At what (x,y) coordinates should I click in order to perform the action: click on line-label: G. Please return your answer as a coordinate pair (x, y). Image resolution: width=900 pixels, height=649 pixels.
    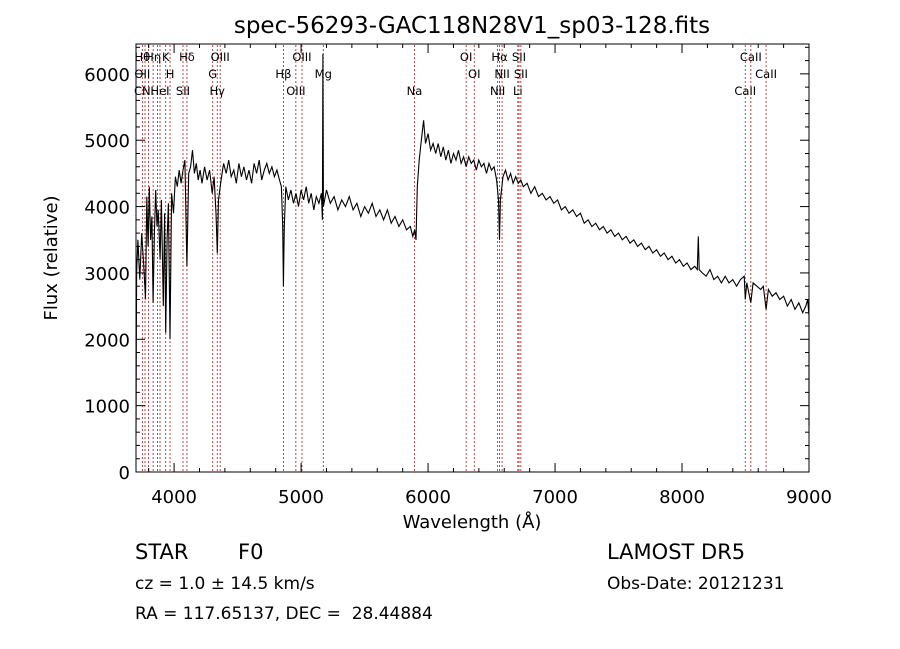
    Looking at the image, I should click on (212, 74).